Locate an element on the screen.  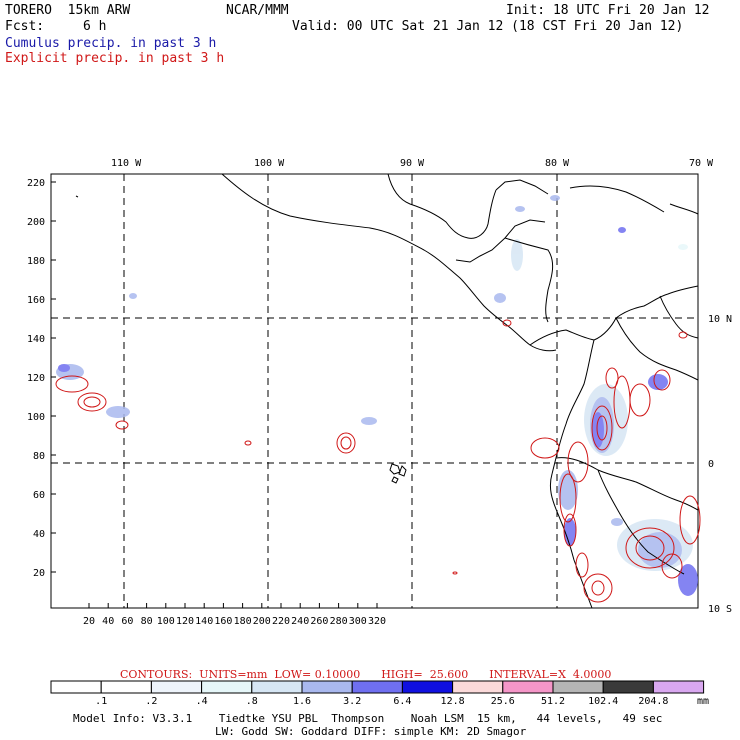
y-tick-label: 100 is located at coordinates (36, 417).